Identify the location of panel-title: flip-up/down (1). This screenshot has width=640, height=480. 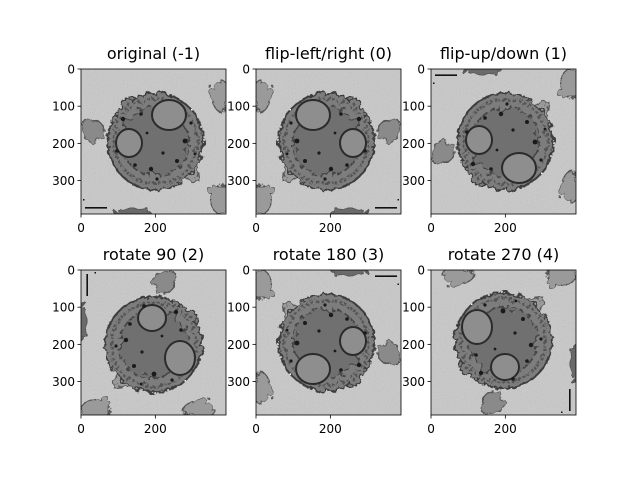
(503, 53).